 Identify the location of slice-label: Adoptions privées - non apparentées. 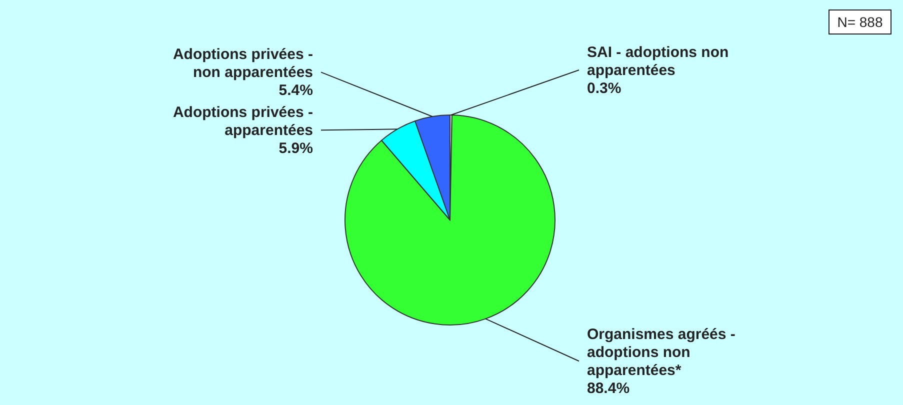
(242, 64).